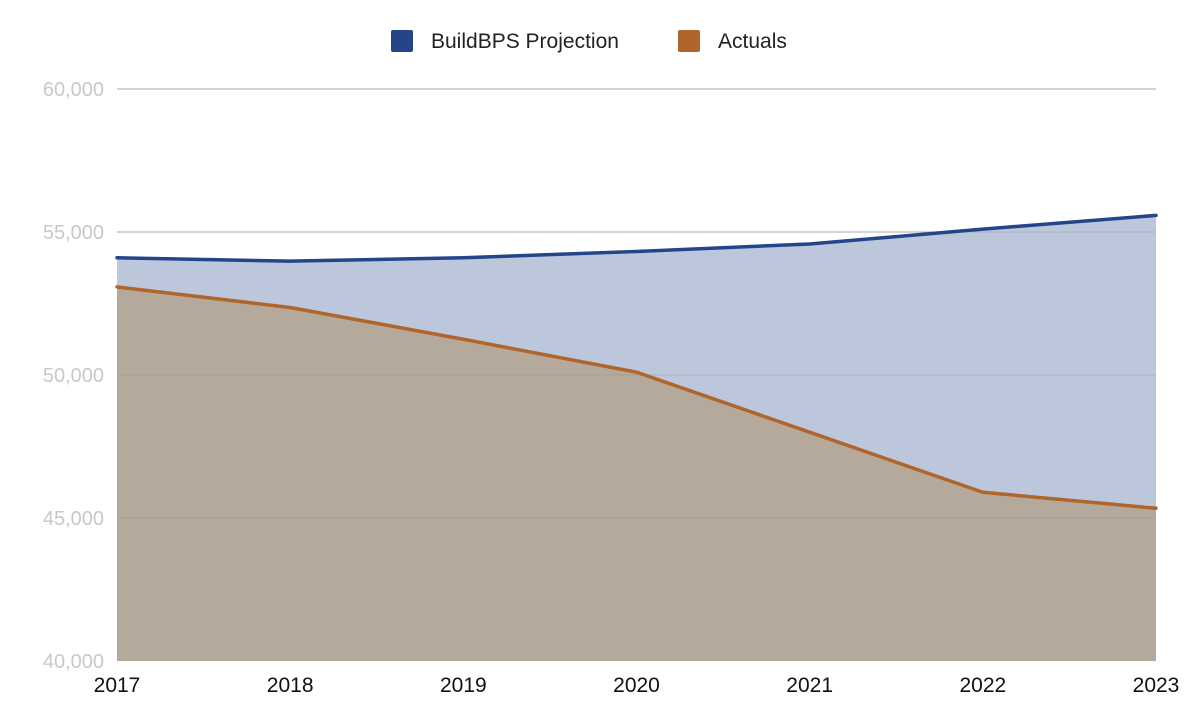 This screenshot has width=1190, height=726. What do you see at coordinates (525, 41) in the screenshot?
I see `legend-label-buildbps-projection: BuildBPS Projection` at bounding box center [525, 41].